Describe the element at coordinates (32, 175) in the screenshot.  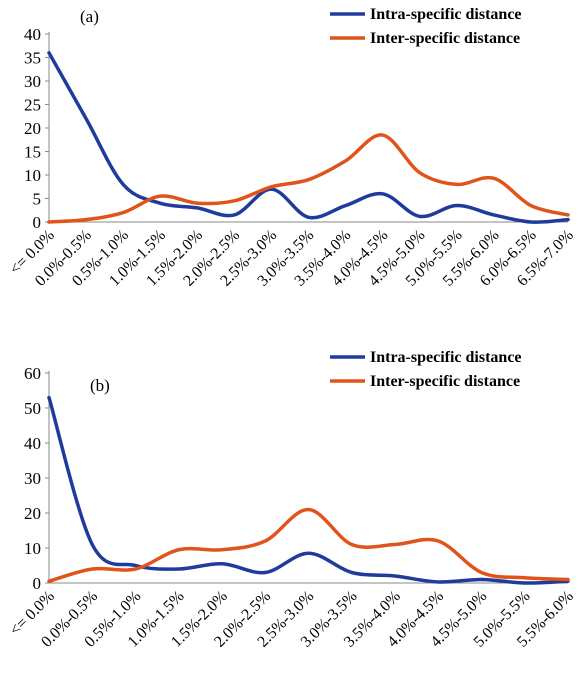
I see `panel-a-ytick-label: 10` at that location.